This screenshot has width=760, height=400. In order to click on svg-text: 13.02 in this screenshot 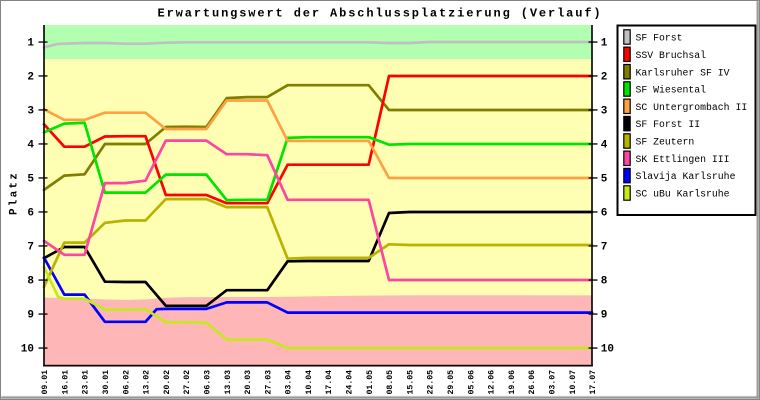, I will do `click(147, 382)`.